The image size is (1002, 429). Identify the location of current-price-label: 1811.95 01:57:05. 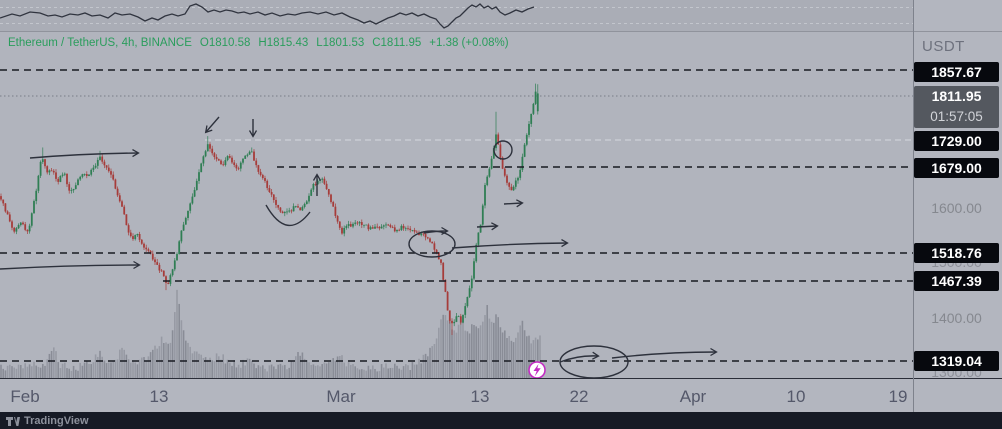
(956, 107).